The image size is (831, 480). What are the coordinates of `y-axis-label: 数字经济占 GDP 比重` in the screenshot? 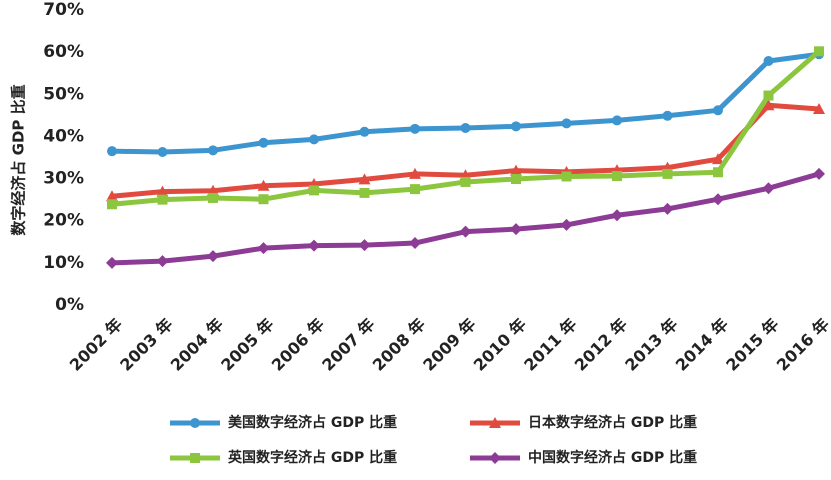 It's located at (19, 159).